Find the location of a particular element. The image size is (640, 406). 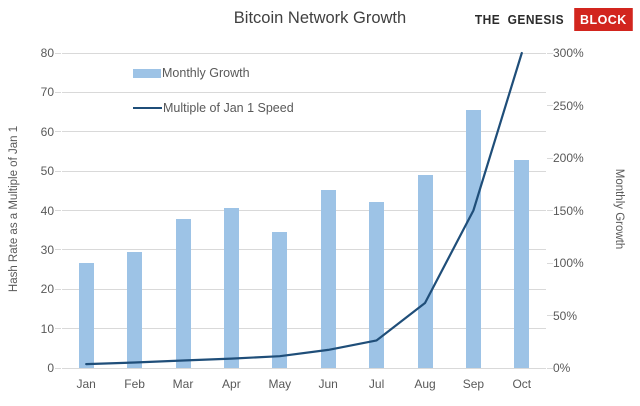

left-axis-tick-label: 70 is located at coordinates (47, 92).